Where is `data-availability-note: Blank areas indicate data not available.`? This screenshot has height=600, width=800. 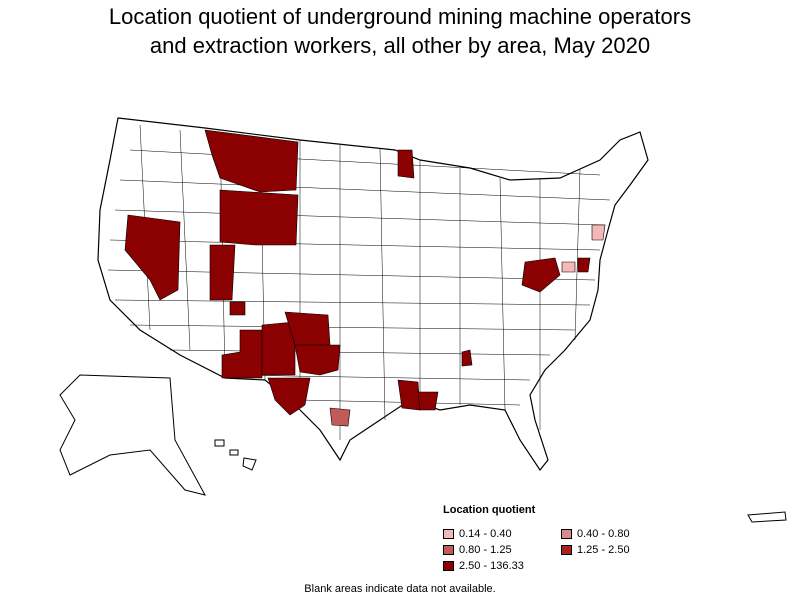
data-availability-note: Blank areas indicate data not available. is located at coordinates (400, 589).